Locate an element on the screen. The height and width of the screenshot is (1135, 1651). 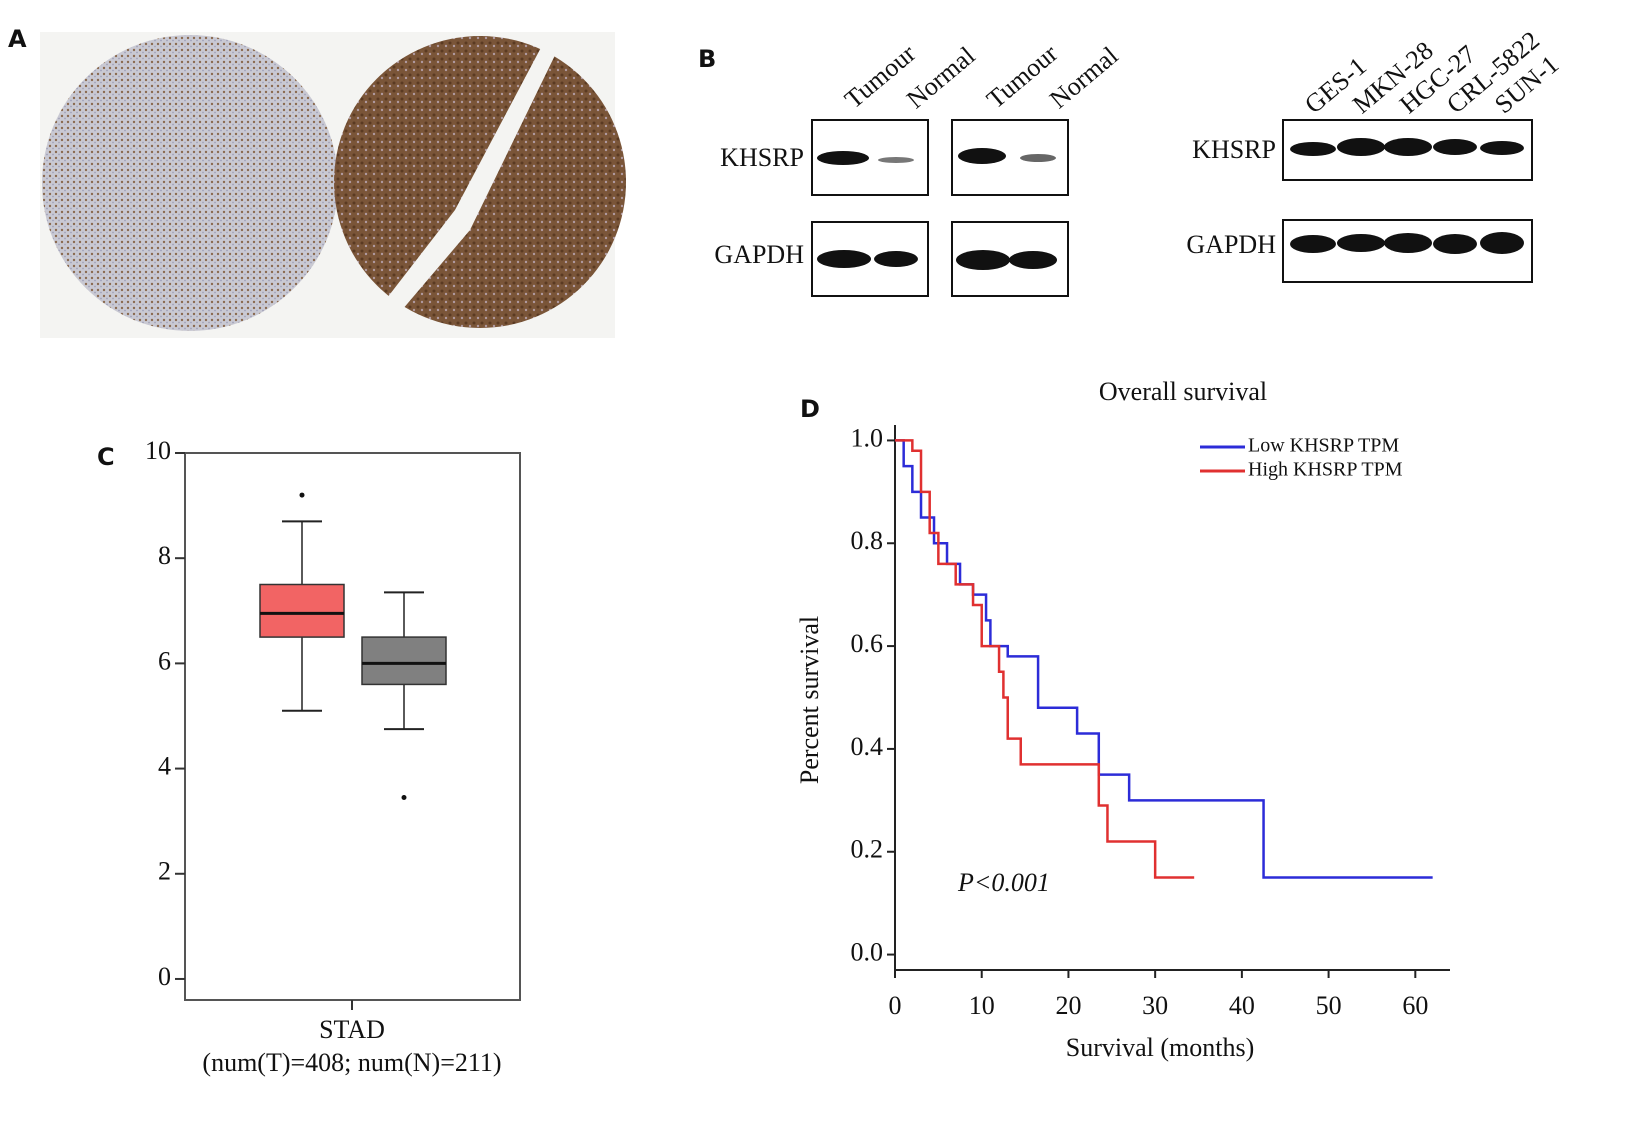
x-tick-label: 30 is located at coordinates (1155, 1005).